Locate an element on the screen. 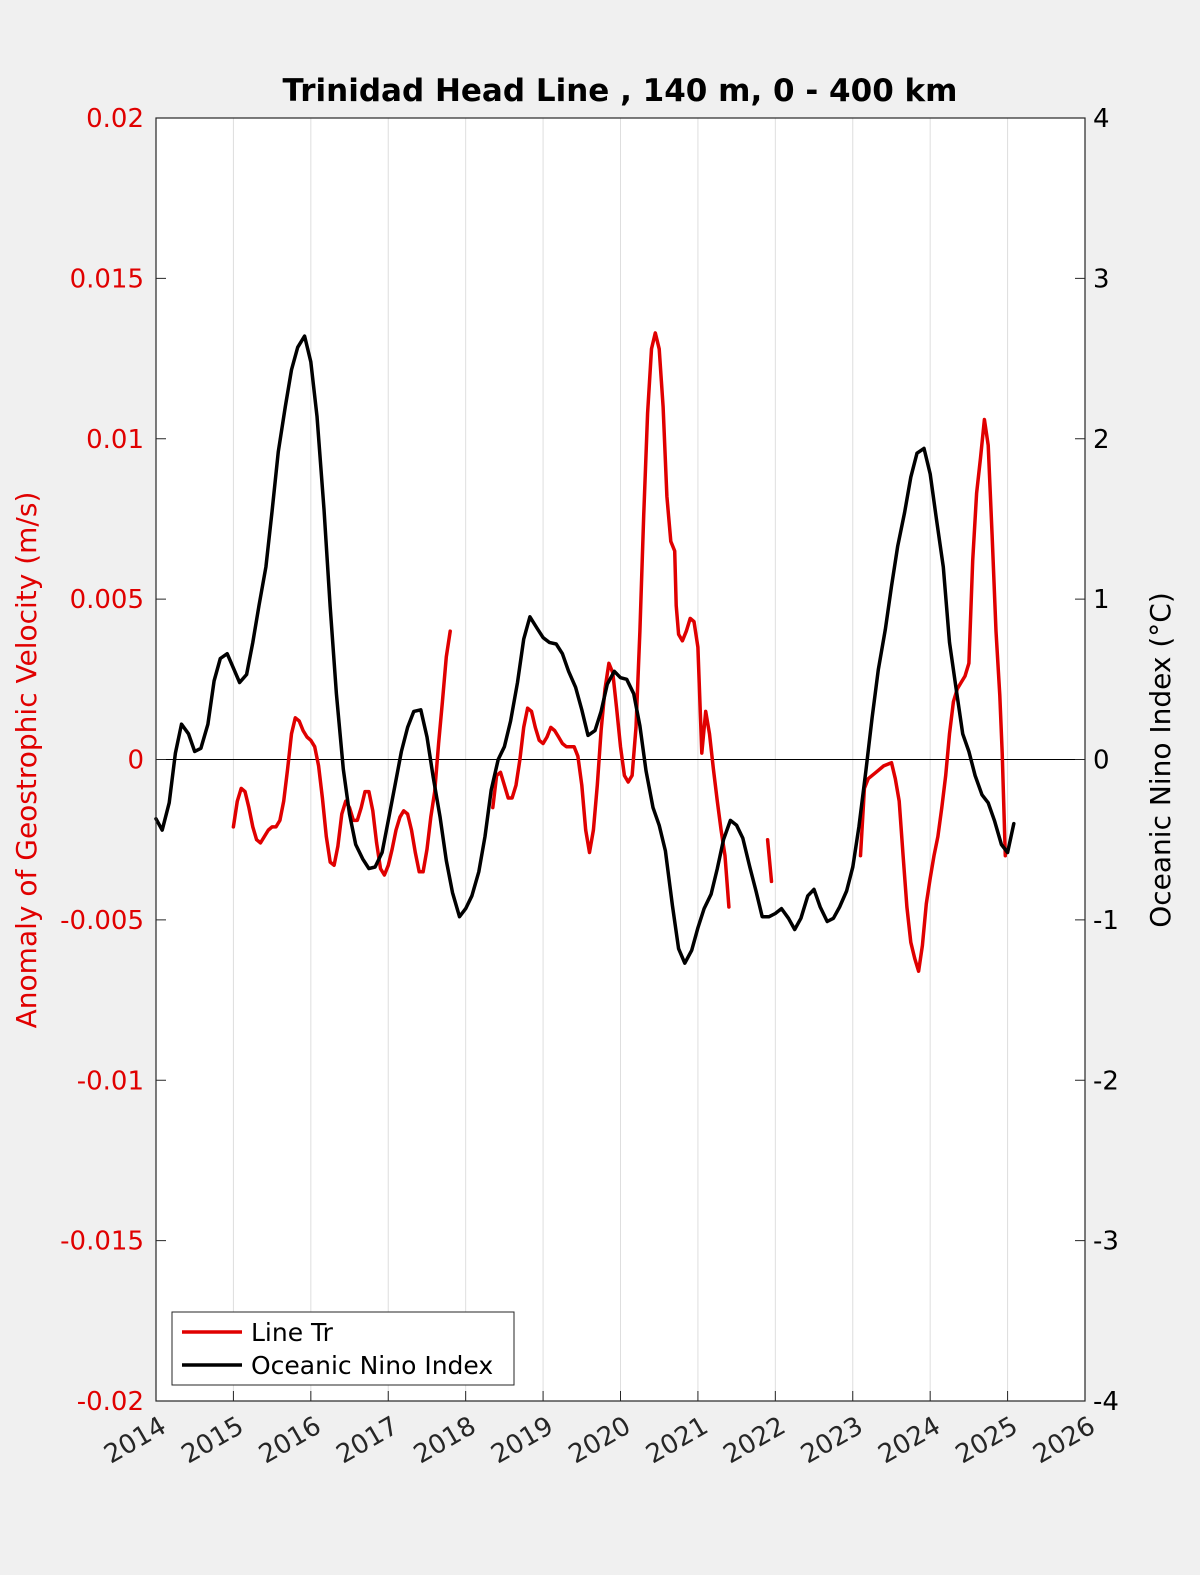 This screenshot has height=1575, width=1200. y-left-tick-label: 0.02 is located at coordinates (115, 119).